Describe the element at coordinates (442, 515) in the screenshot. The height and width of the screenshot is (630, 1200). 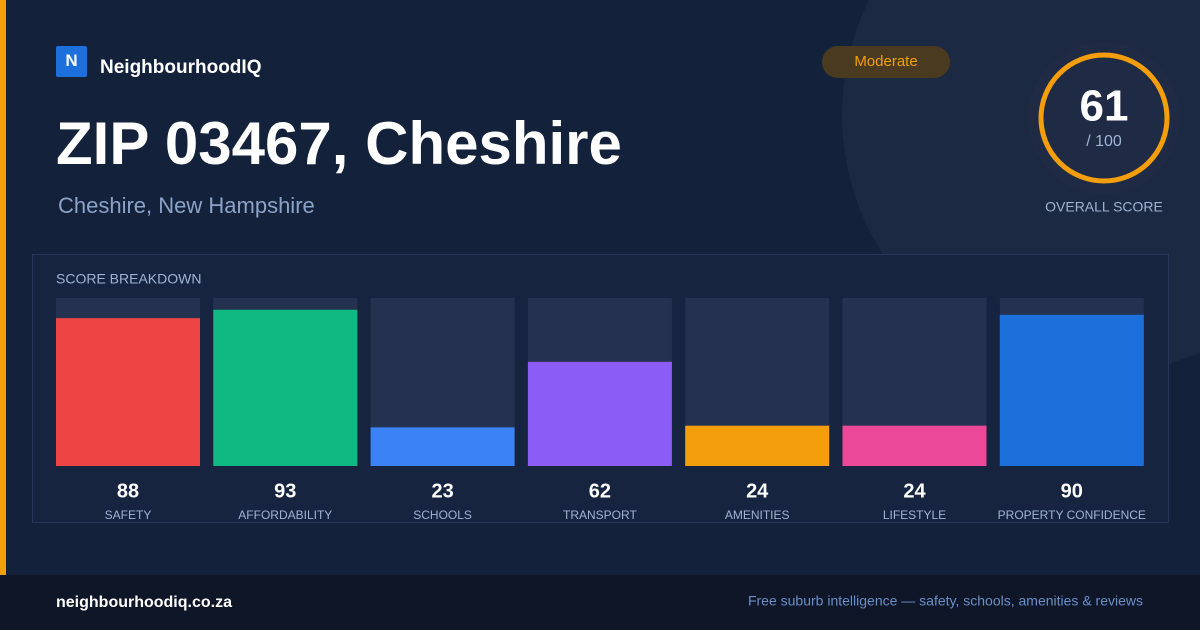
I see `category-label: SCHOOLS` at that location.